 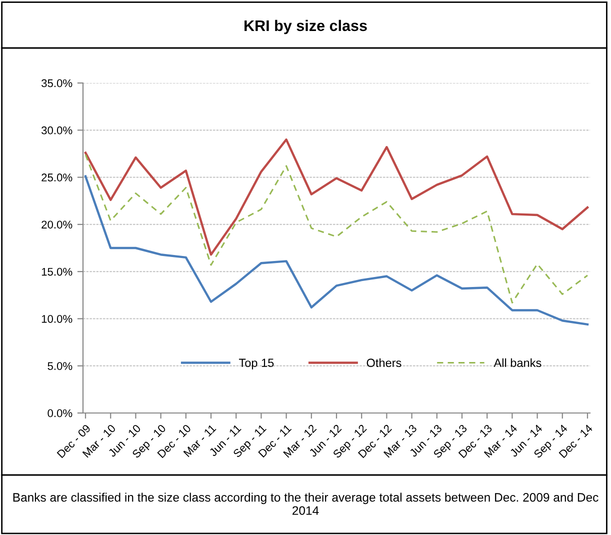 What do you see at coordinates (57, 130) in the screenshot?
I see `y-tick-label: 30.0%` at bounding box center [57, 130].